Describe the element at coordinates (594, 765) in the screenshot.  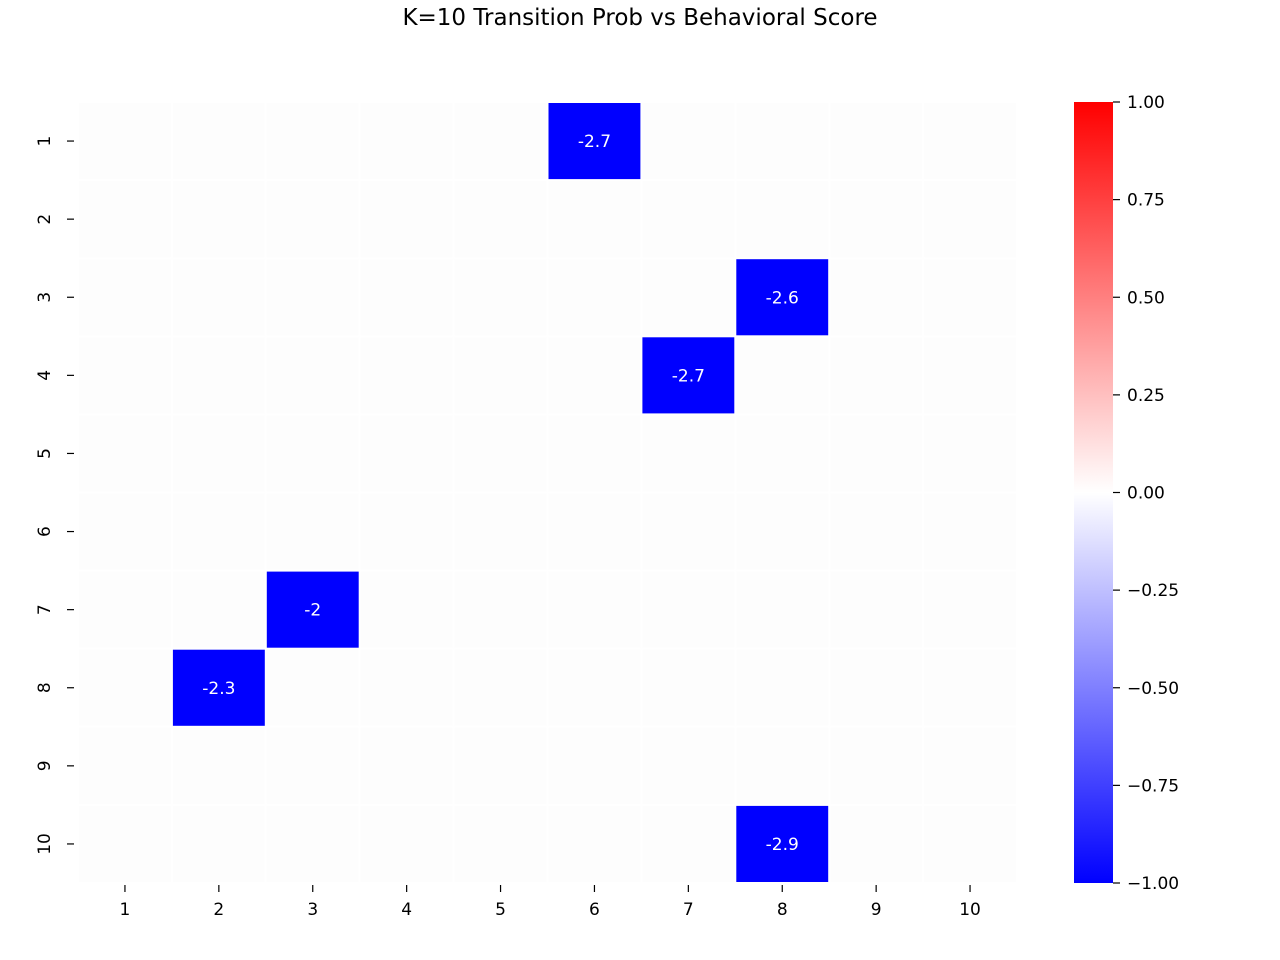
I see `heatmap-cell-r9-c6` at that location.